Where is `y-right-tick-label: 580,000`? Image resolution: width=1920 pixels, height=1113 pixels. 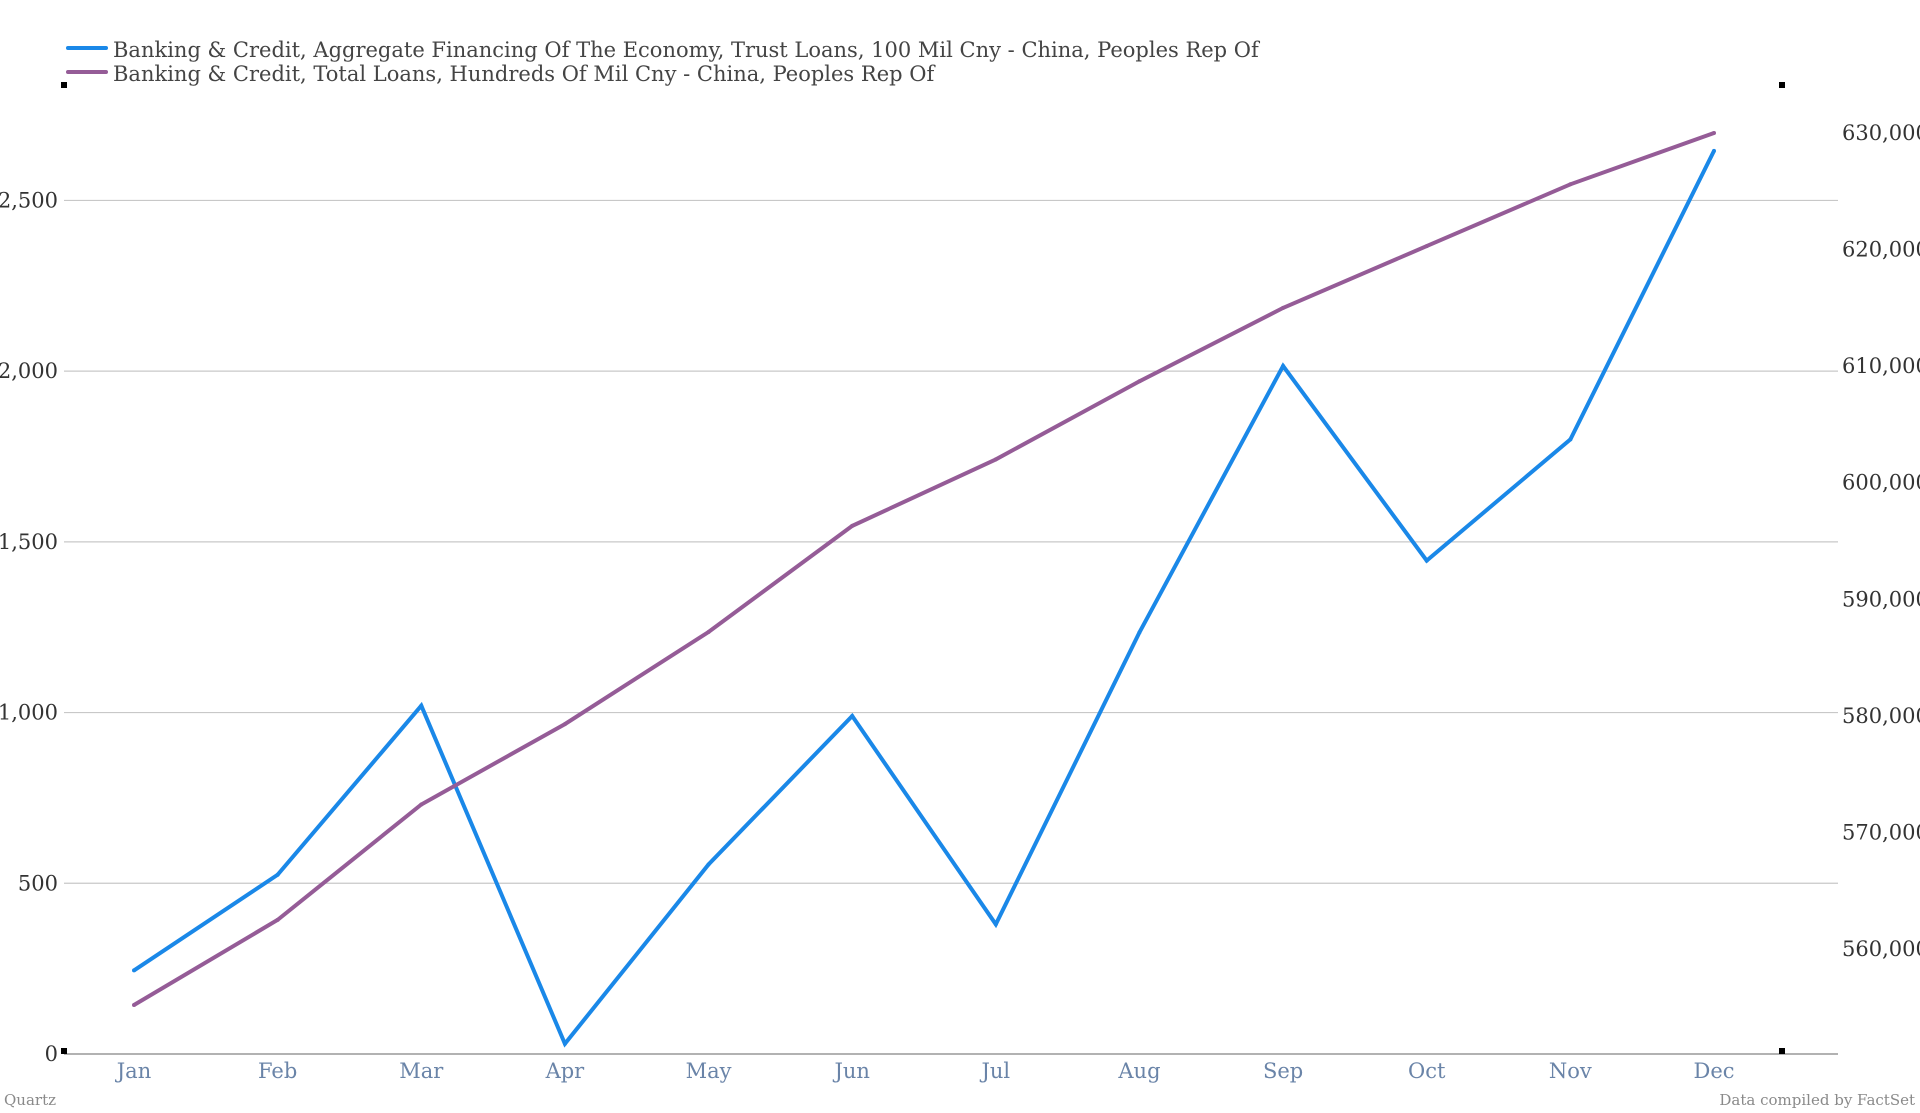
y-right-tick-label: 580,000 is located at coordinates (1881, 716).